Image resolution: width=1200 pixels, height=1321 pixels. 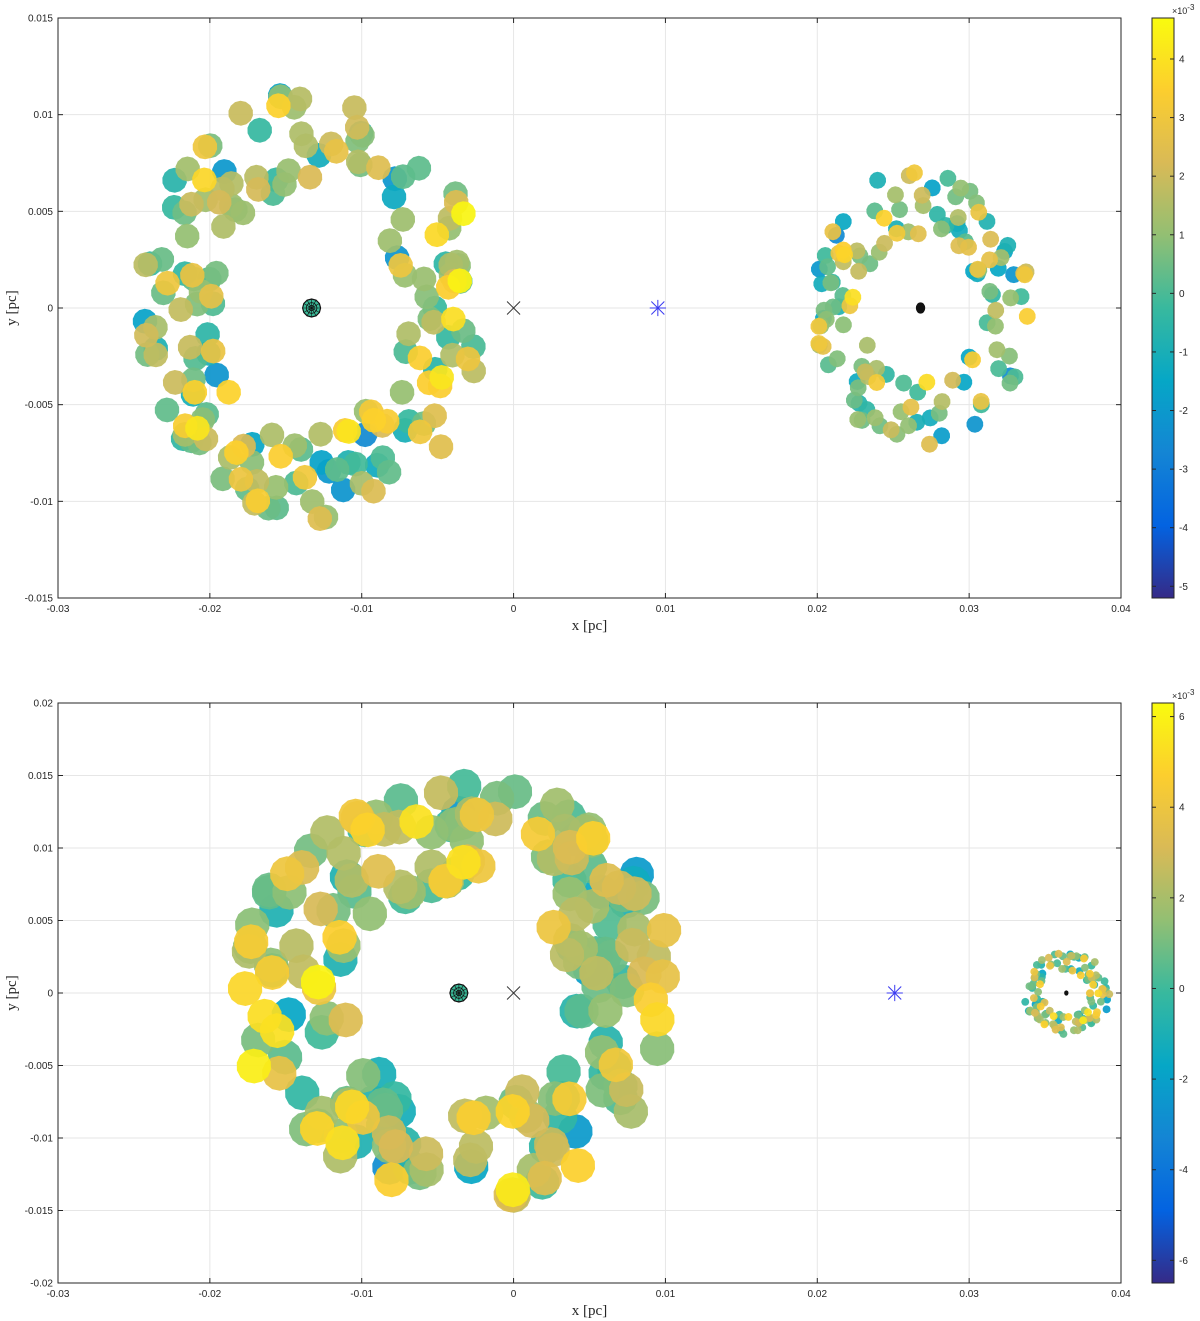 I want to click on colorbar: 6 4 2 0 -2 -4 -6 ×10⁻³, so click(x=1173, y=986).